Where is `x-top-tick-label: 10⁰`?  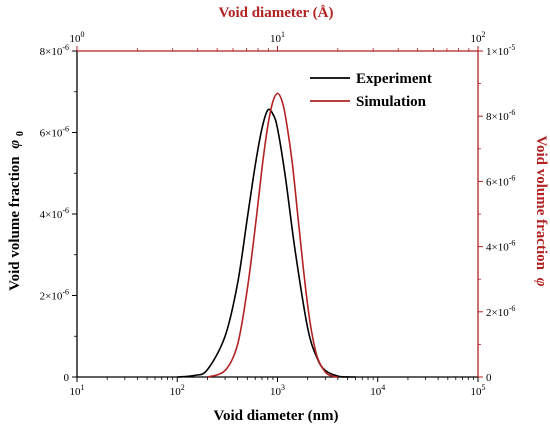
x-top-tick-label: 10⁰ is located at coordinates (77, 37).